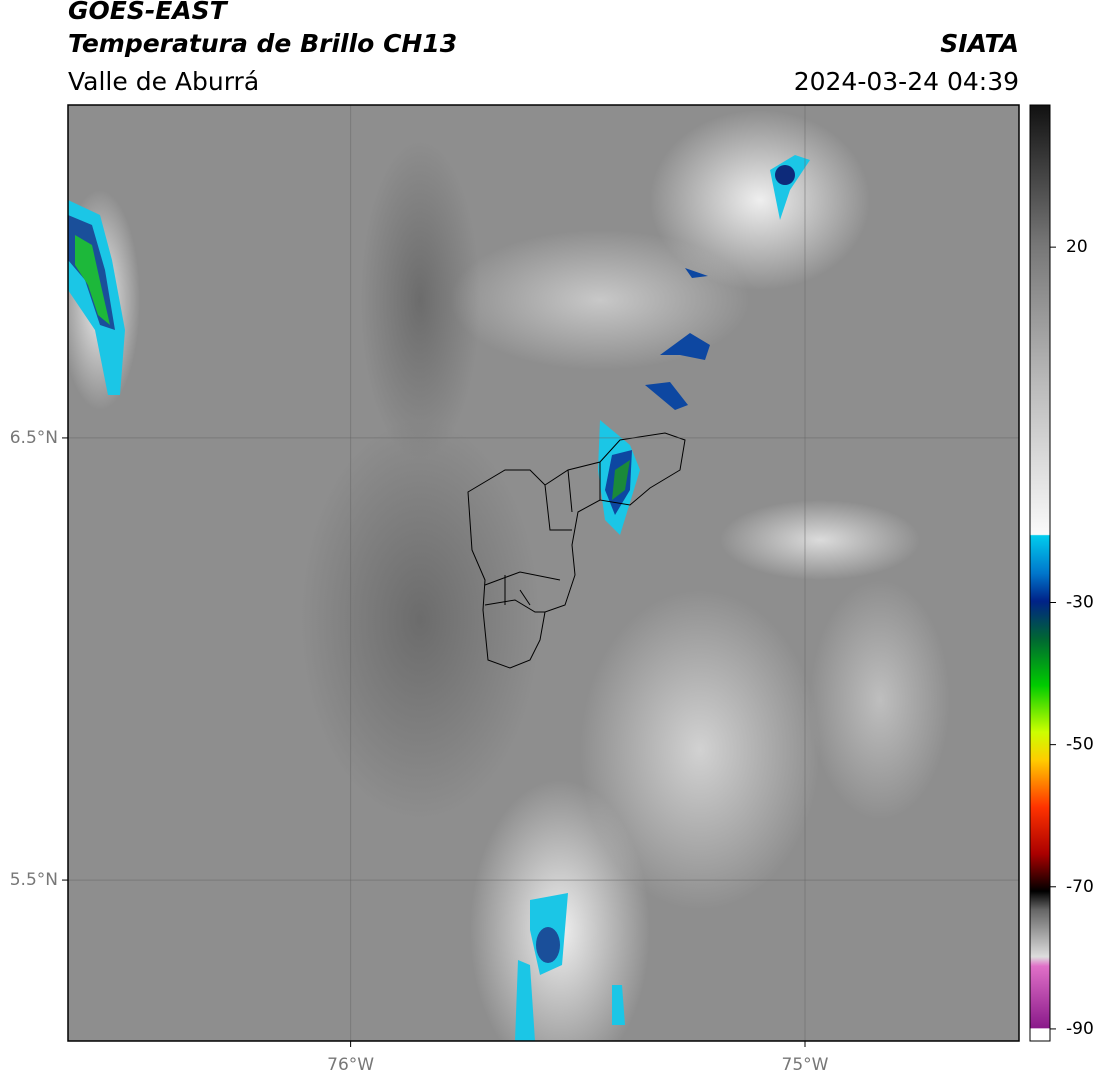 The width and height of the screenshot is (1094, 1078). What do you see at coordinates (1080, 887) in the screenshot?
I see `colorbar-label: -70` at bounding box center [1080, 887].